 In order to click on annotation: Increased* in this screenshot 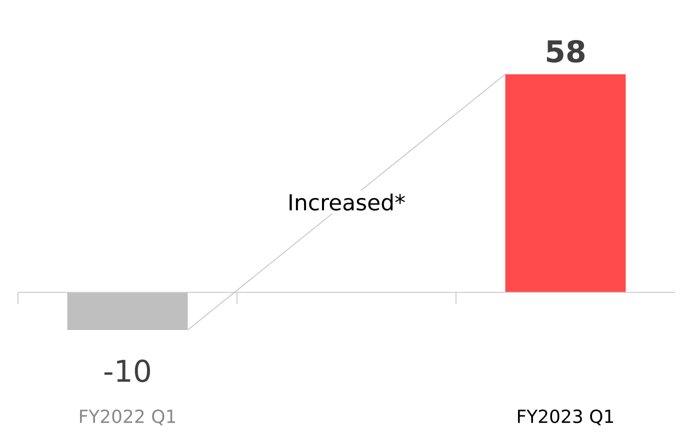, I will do `click(347, 202)`.